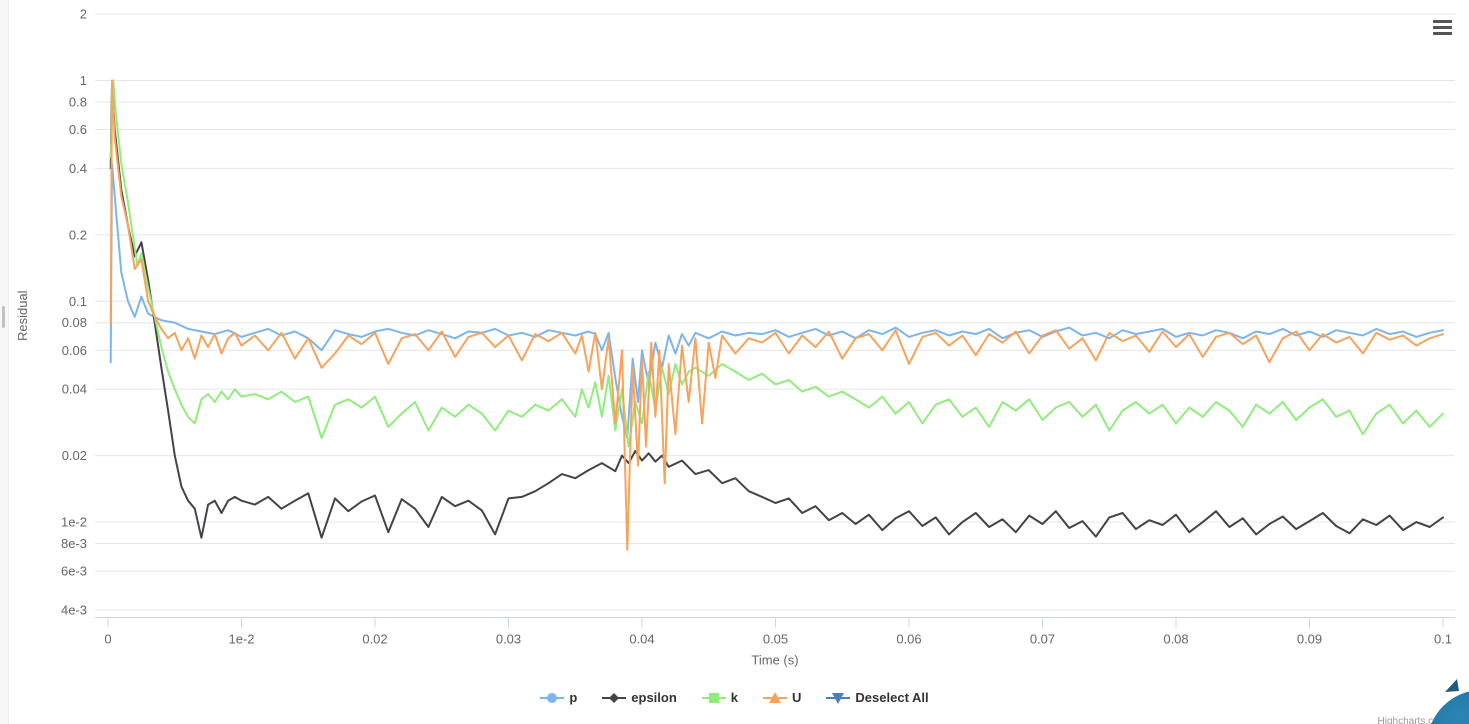  I want to click on legend-label: p, so click(573, 697).